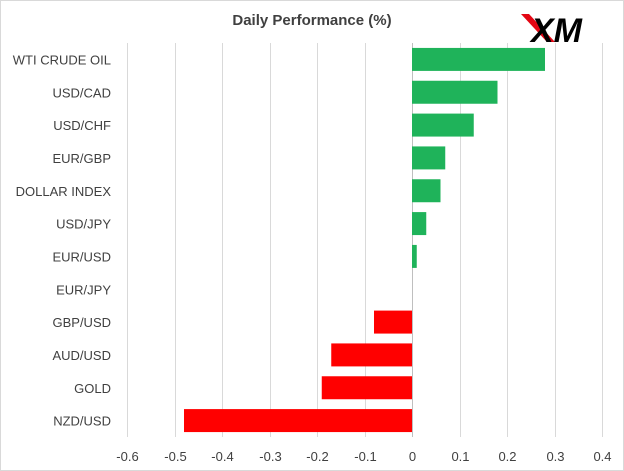 This screenshot has height=471, width=624. Describe the element at coordinates (311, 20) in the screenshot. I see `chart-title: Daily Performance (%)` at that location.